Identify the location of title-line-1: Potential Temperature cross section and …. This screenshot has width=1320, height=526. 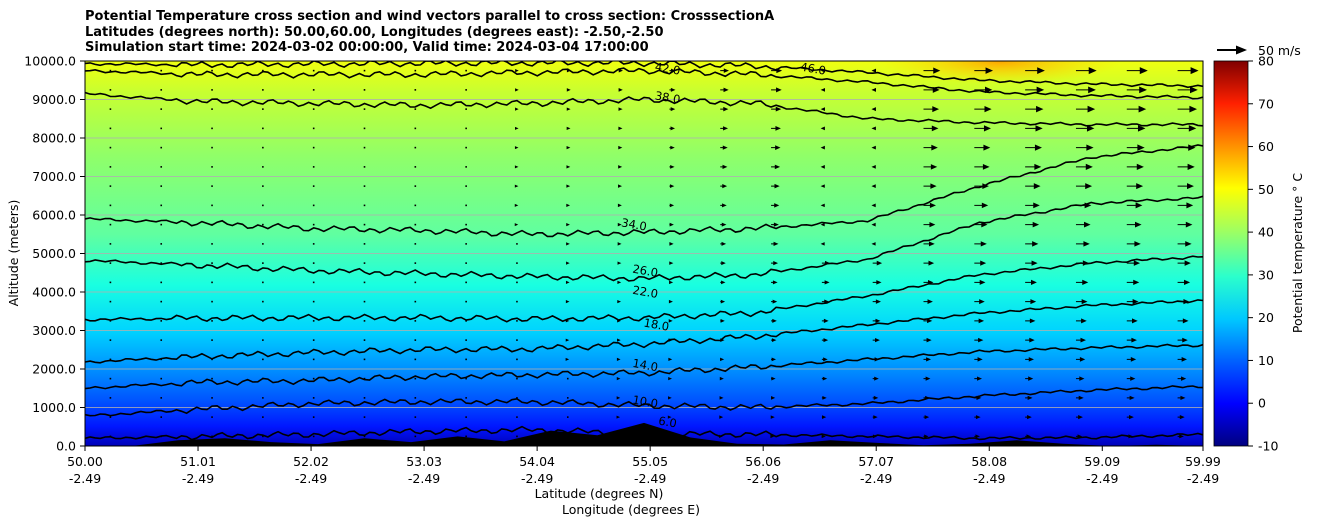
(430, 16).